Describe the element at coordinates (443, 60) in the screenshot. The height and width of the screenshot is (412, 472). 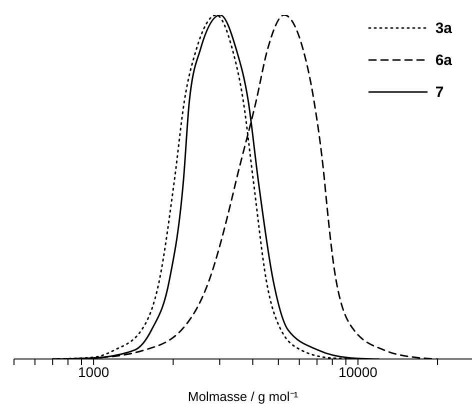
I see `legend-label: 6a` at that location.